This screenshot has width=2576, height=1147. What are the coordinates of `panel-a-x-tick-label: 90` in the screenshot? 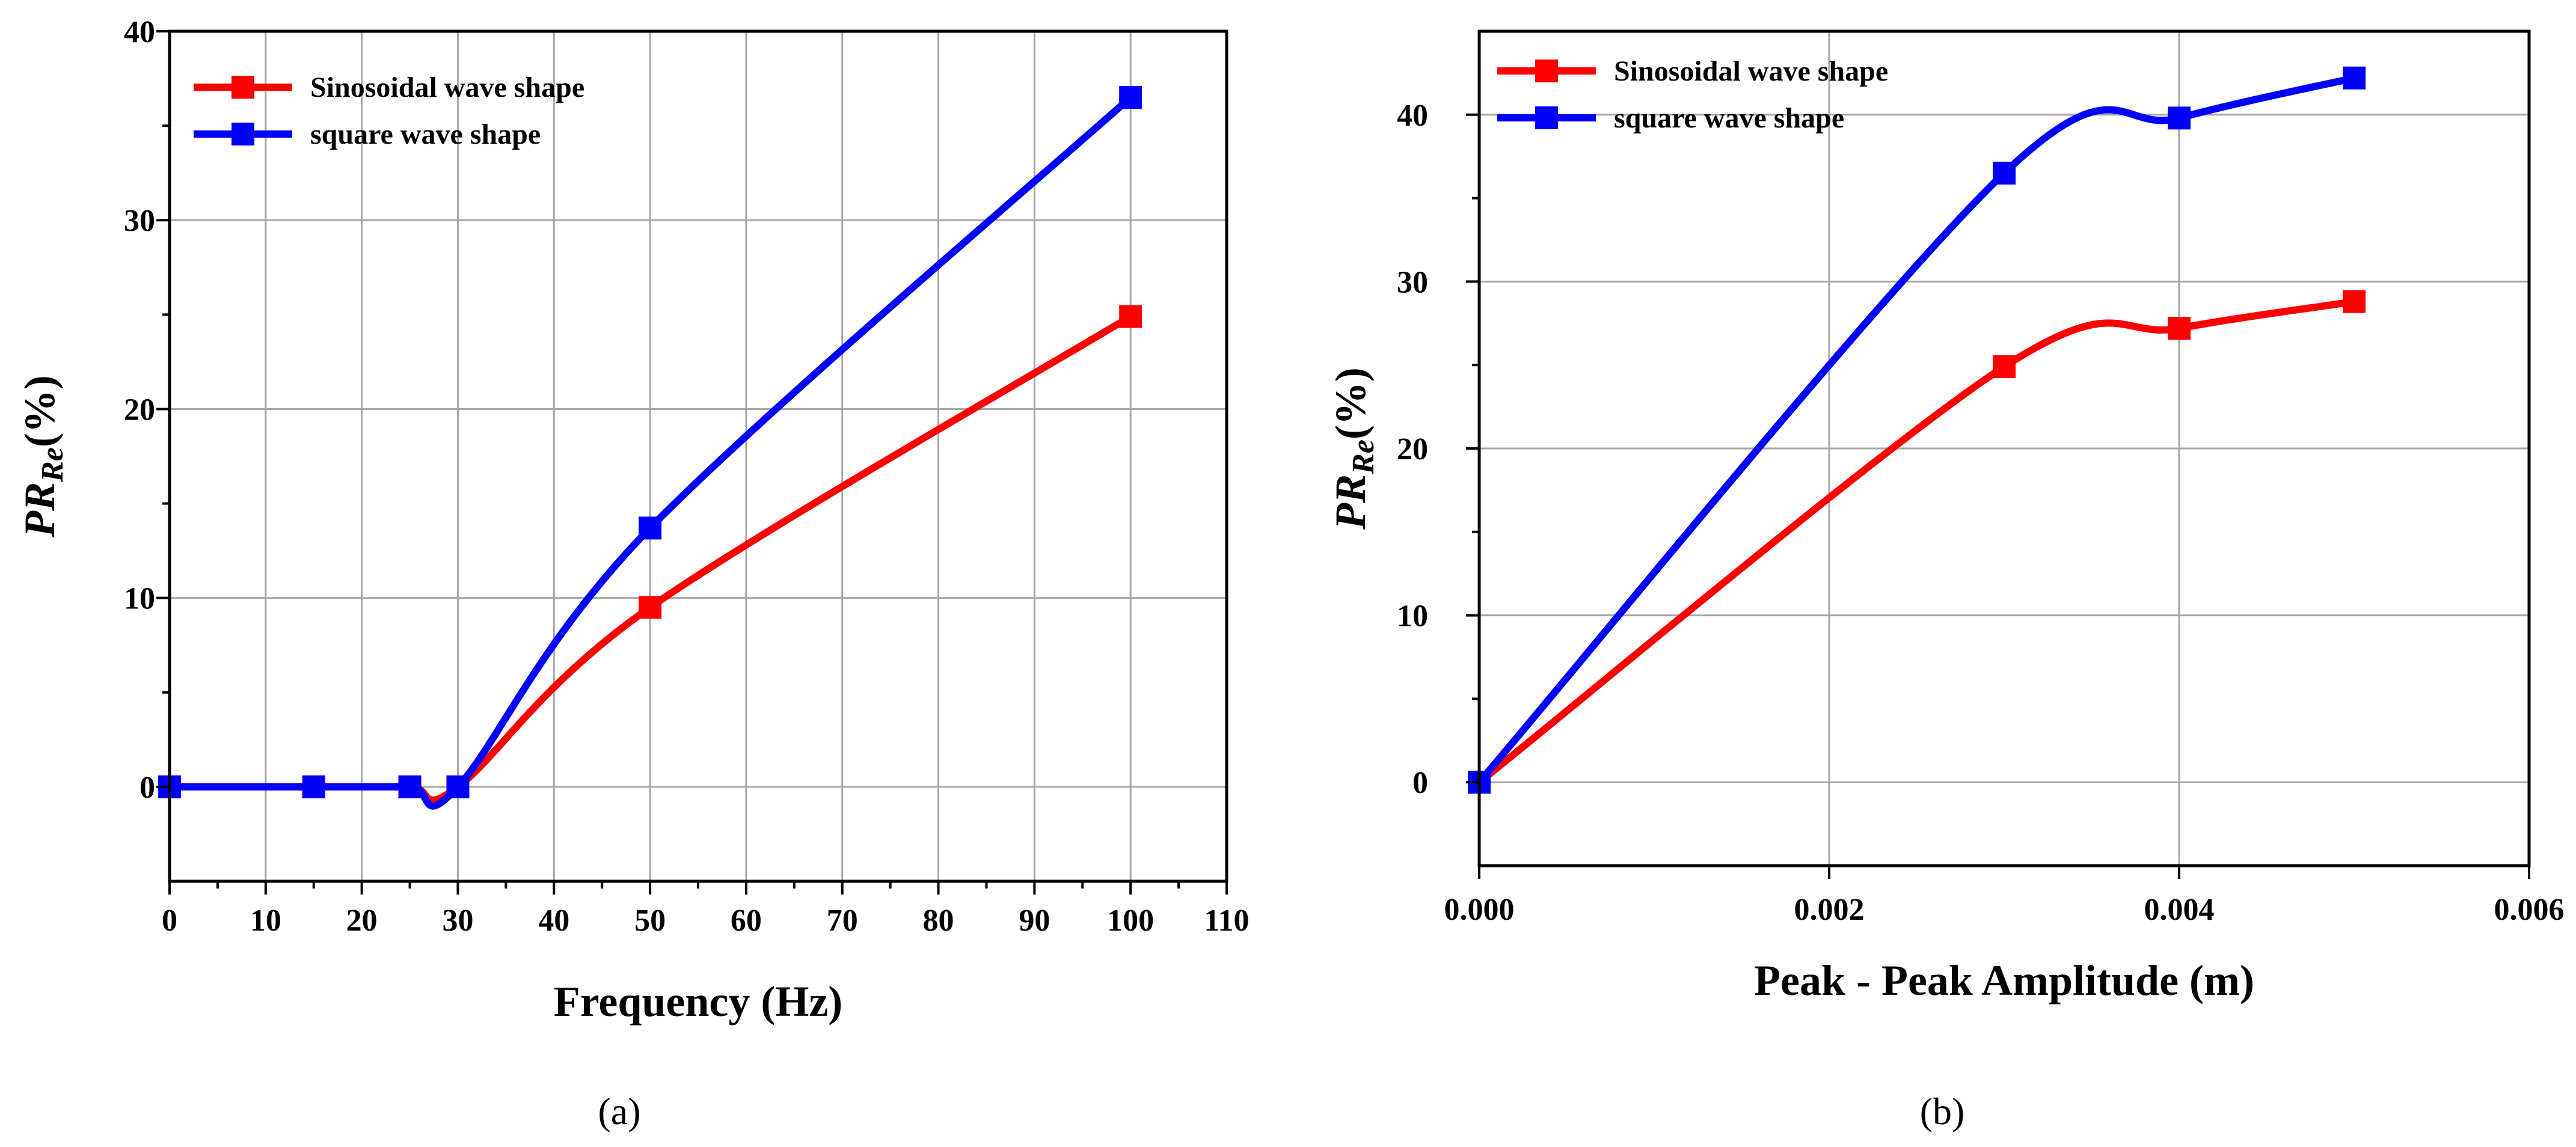 It's located at (1034, 921).